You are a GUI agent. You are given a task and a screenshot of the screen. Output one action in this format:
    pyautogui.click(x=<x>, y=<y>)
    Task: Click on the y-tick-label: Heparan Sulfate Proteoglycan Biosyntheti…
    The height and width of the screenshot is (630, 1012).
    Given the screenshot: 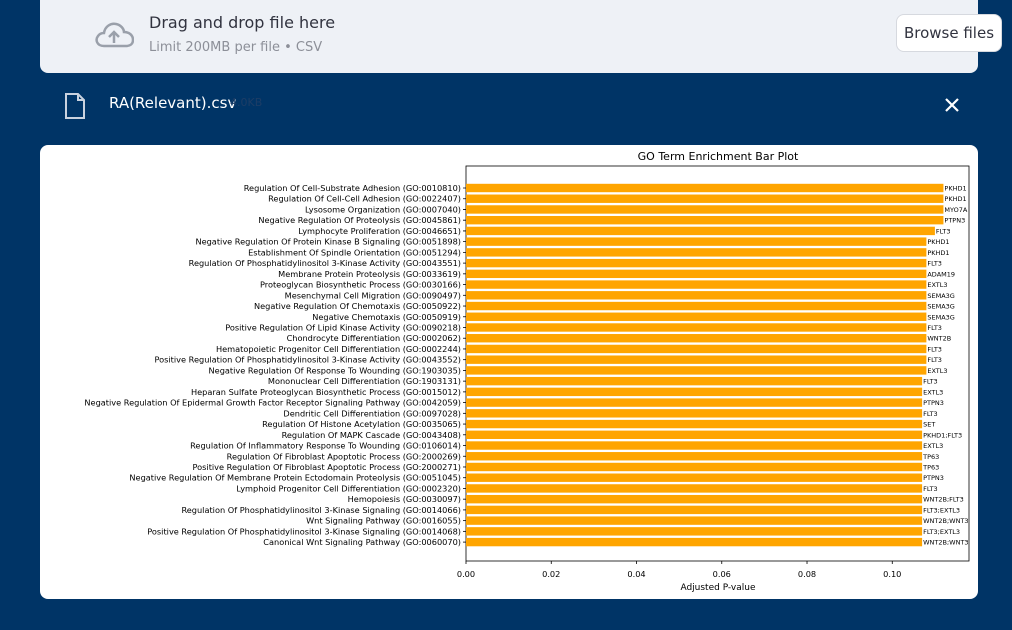 What is the action you would take?
    pyautogui.click(x=326, y=392)
    